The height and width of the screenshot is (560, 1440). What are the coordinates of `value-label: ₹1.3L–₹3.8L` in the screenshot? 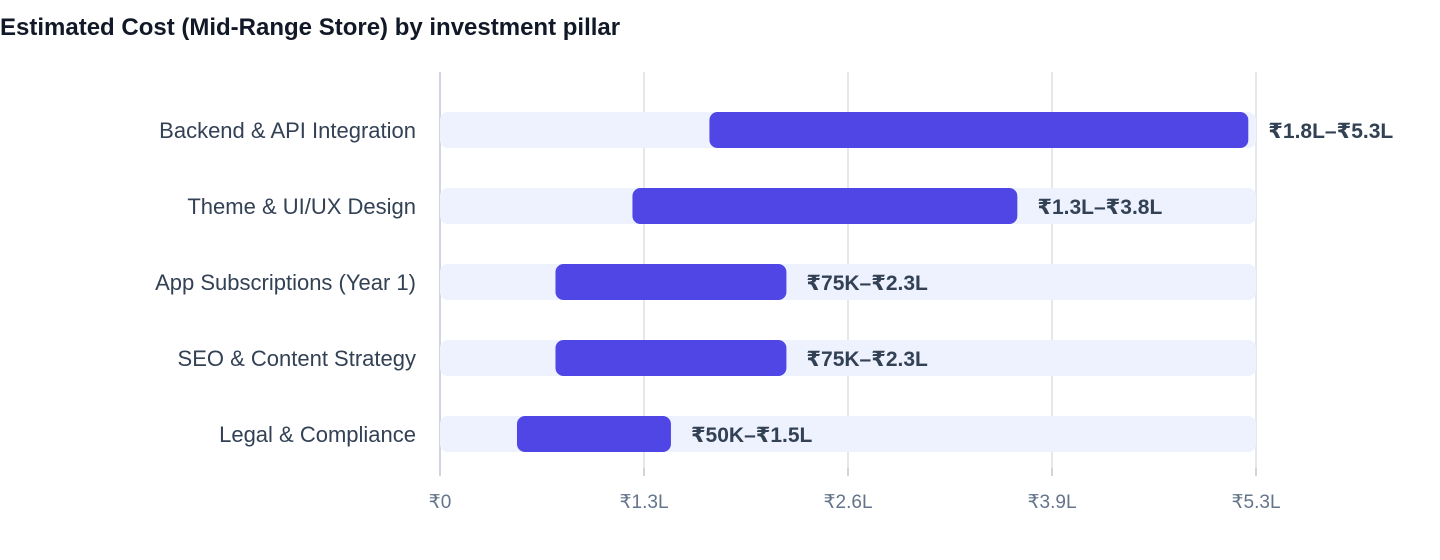 It's located at (1099, 207).